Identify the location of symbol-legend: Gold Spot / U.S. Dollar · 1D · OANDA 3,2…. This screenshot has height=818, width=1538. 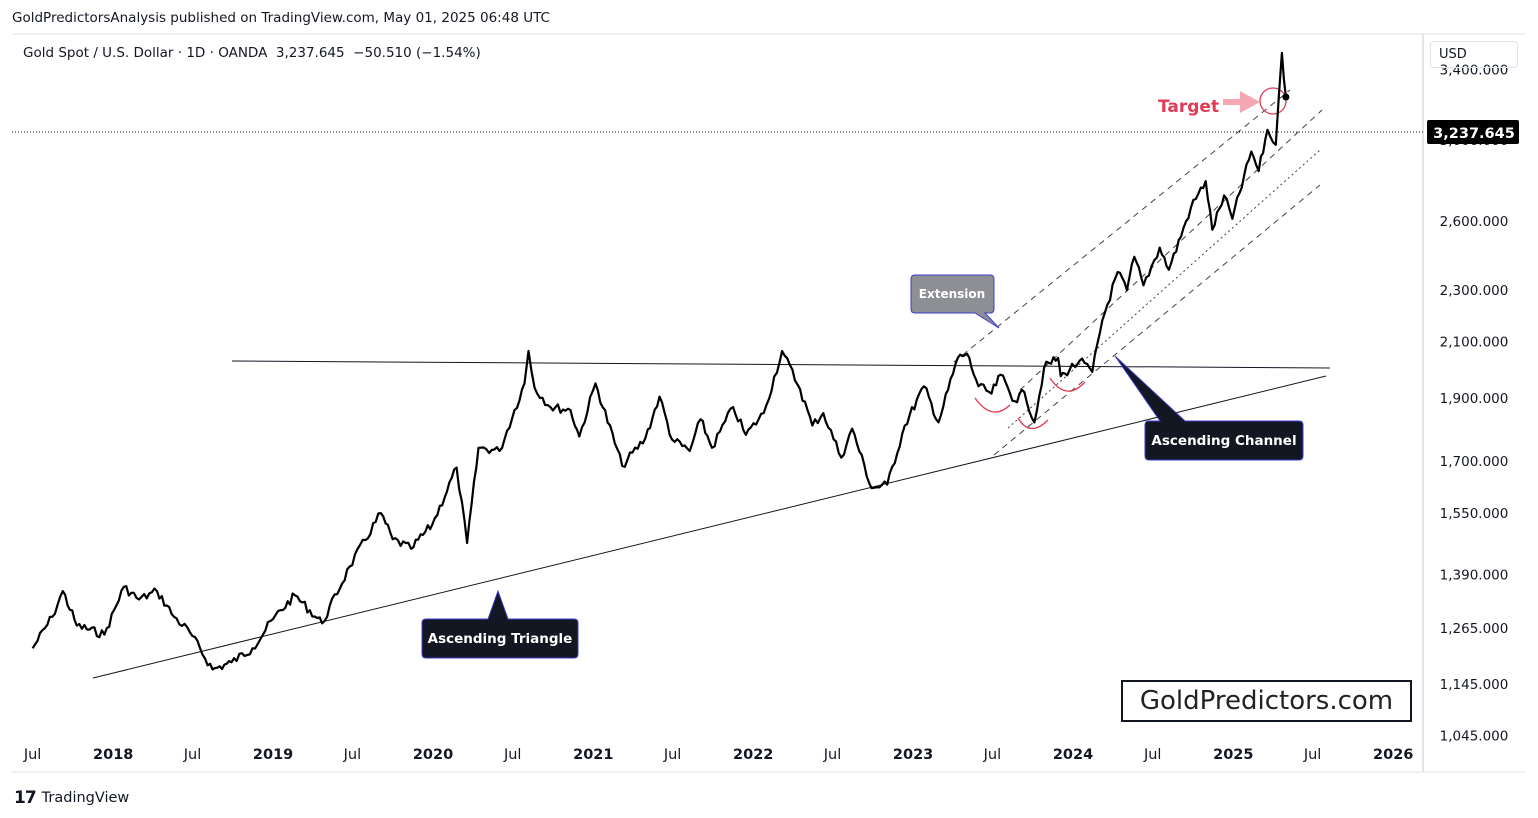
(252, 53).